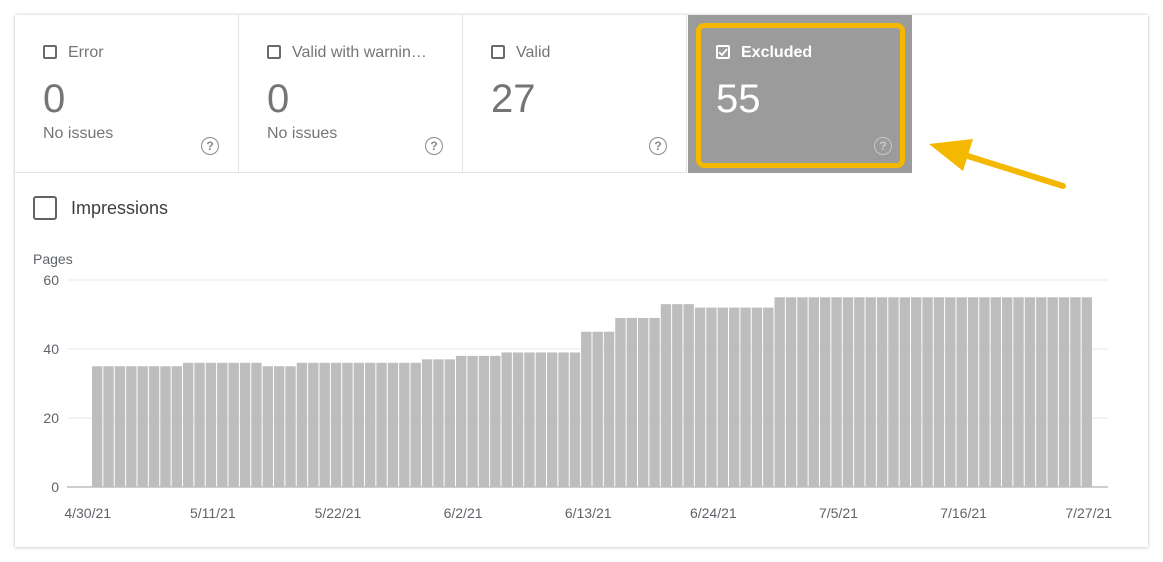 Image resolution: width=1163 pixels, height=562 pixels. What do you see at coordinates (302, 133) in the screenshot?
I see `tile-subtext: No issues` at bounding box center [302, 133].